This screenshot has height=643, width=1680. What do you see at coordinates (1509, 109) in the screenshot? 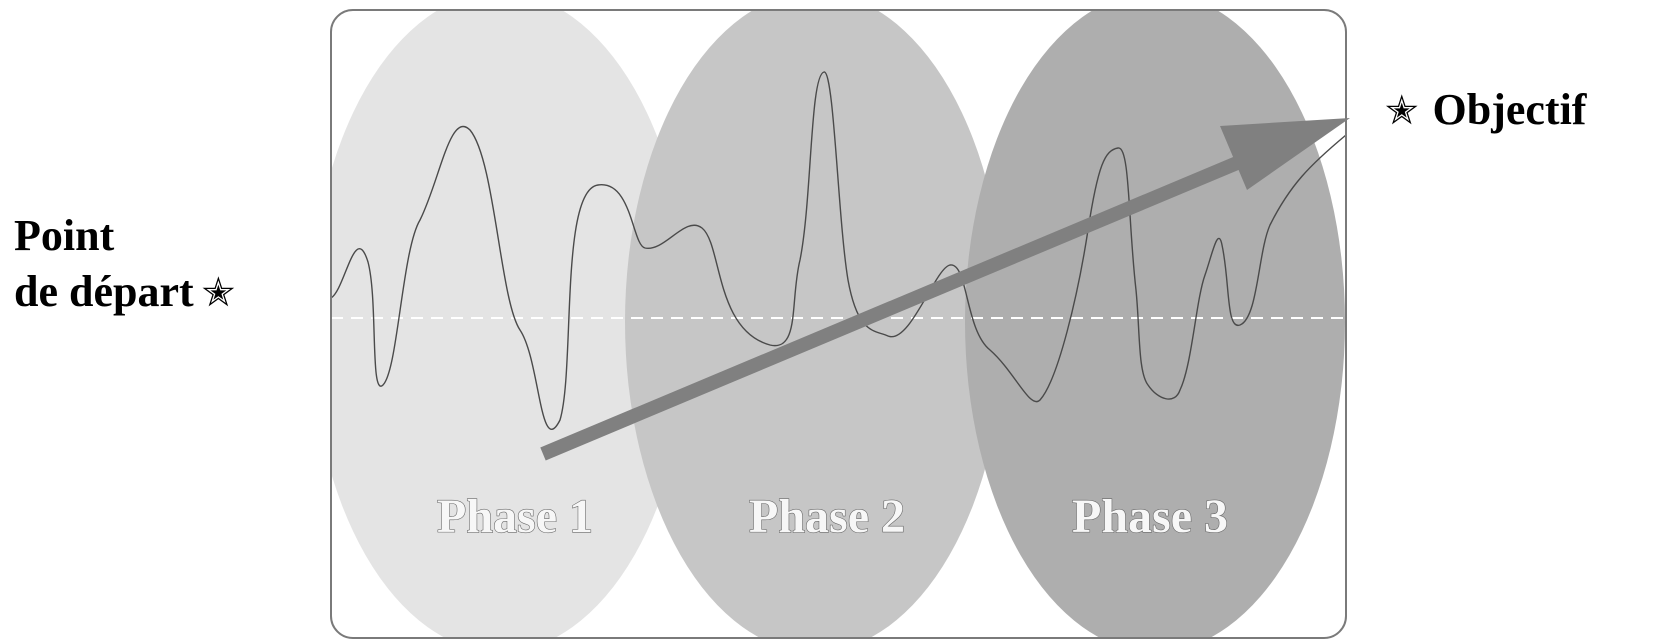
I see `goal-label-text: Objectif` at bounding box center [1509, 109].